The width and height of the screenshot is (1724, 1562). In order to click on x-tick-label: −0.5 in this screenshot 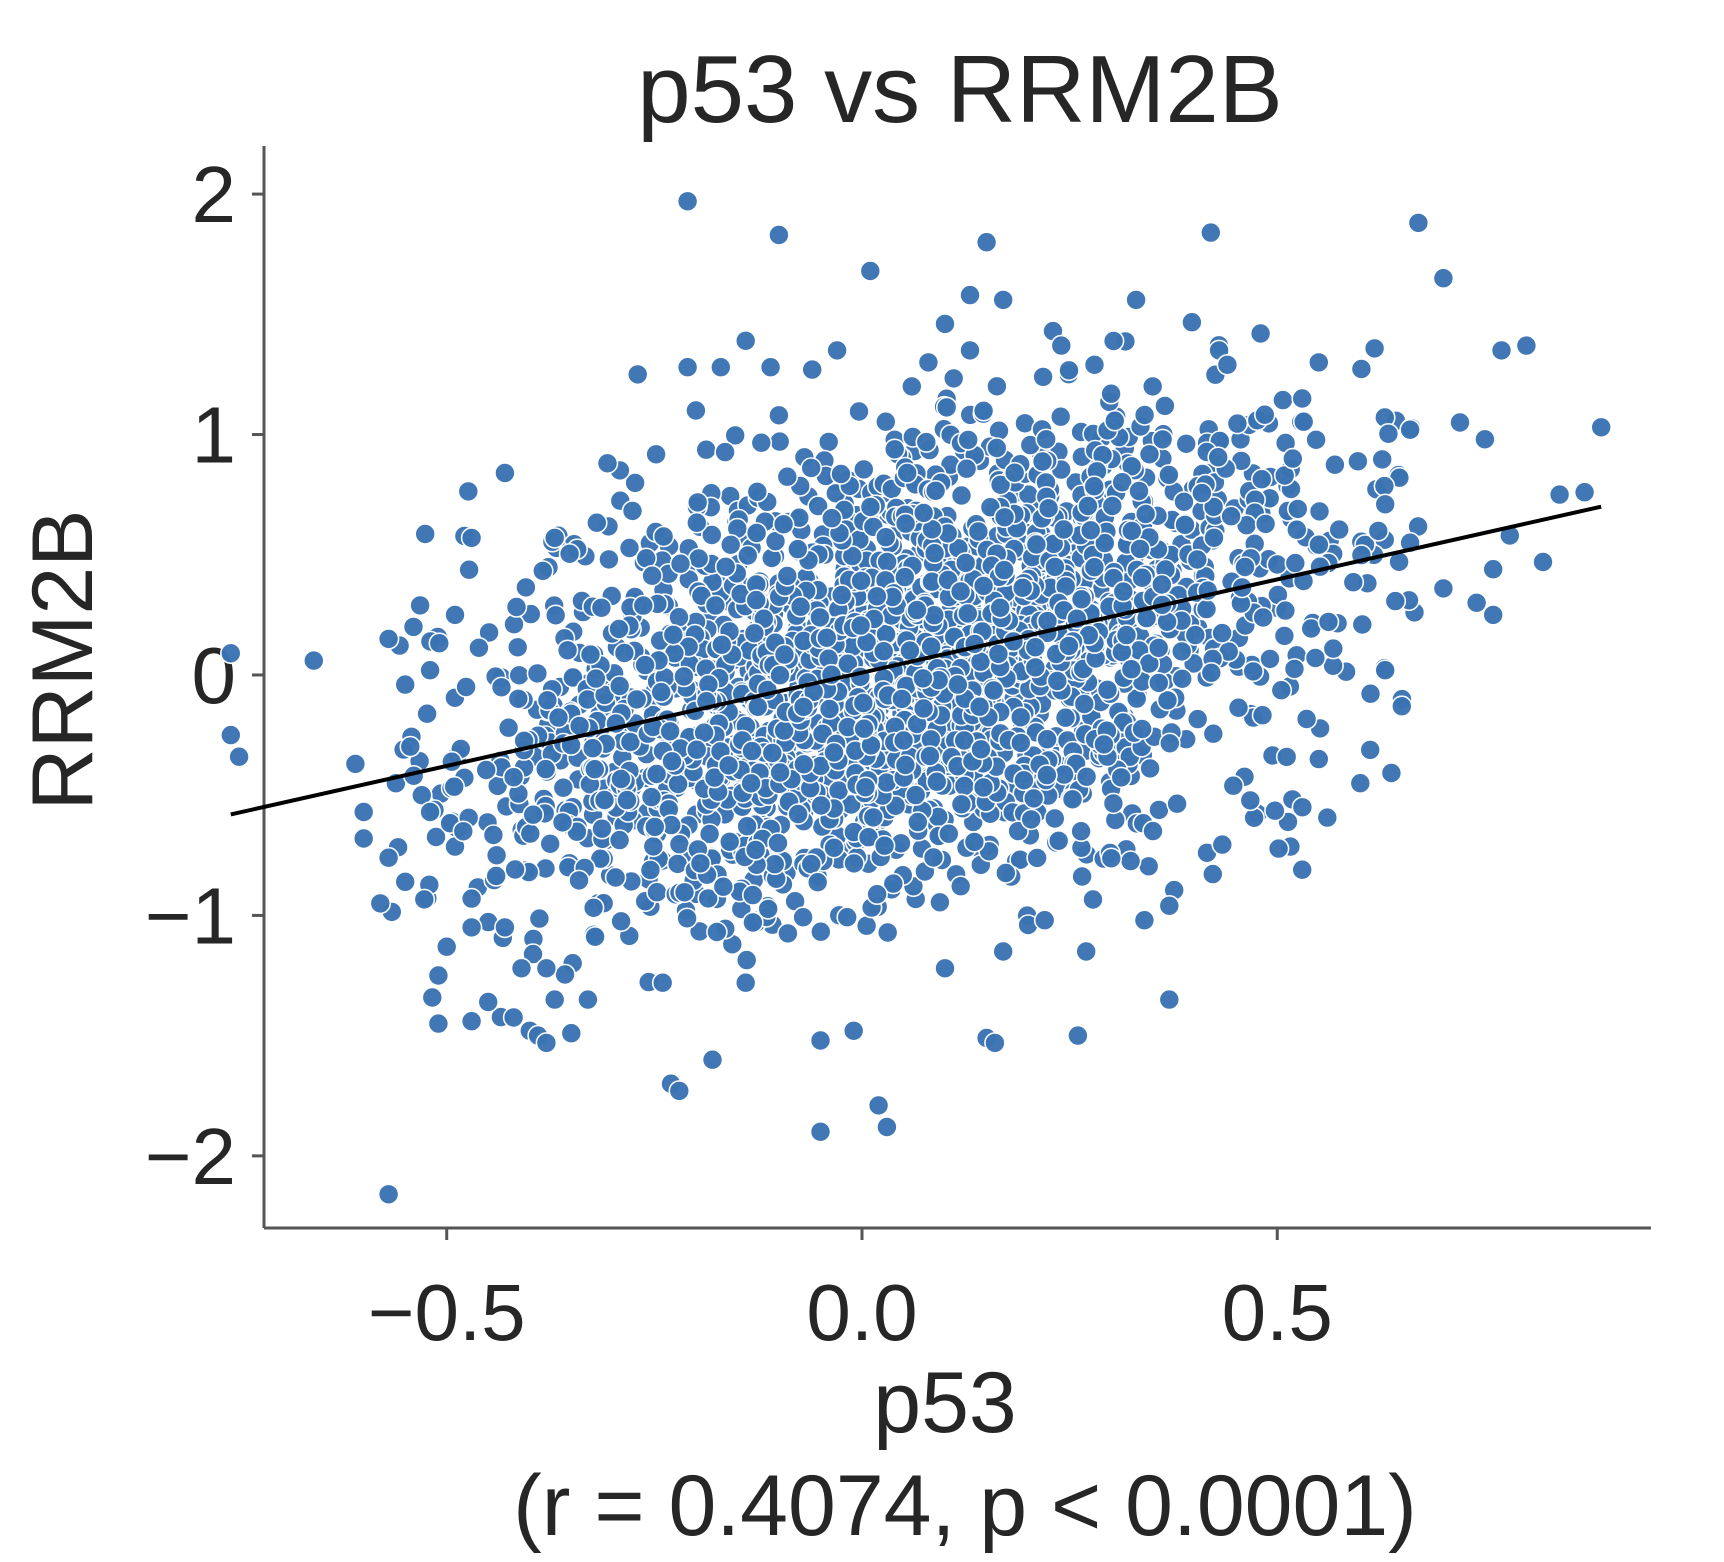, I will do `click(447, 1312)`.